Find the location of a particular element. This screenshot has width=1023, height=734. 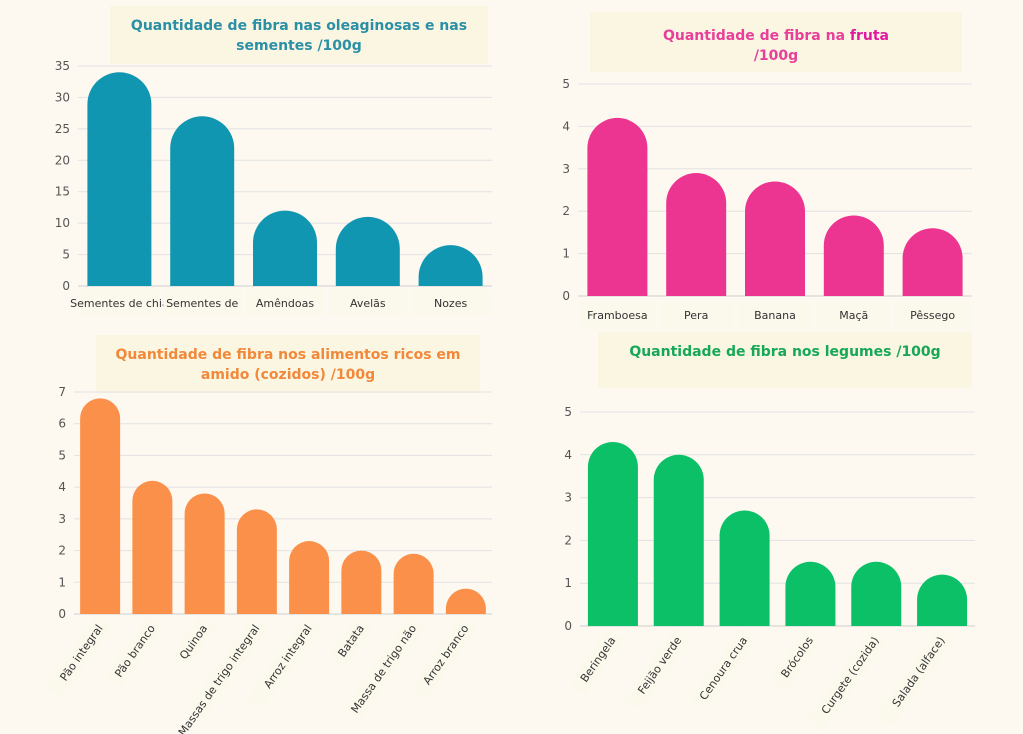

y-tick-veg-0: 0 is located at coordinates (568, 626).